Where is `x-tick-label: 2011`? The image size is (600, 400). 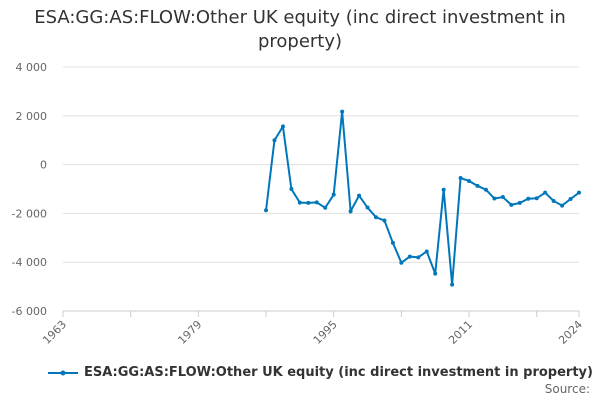
x-tick-label: 2011 is located at coordinates (460, 332).